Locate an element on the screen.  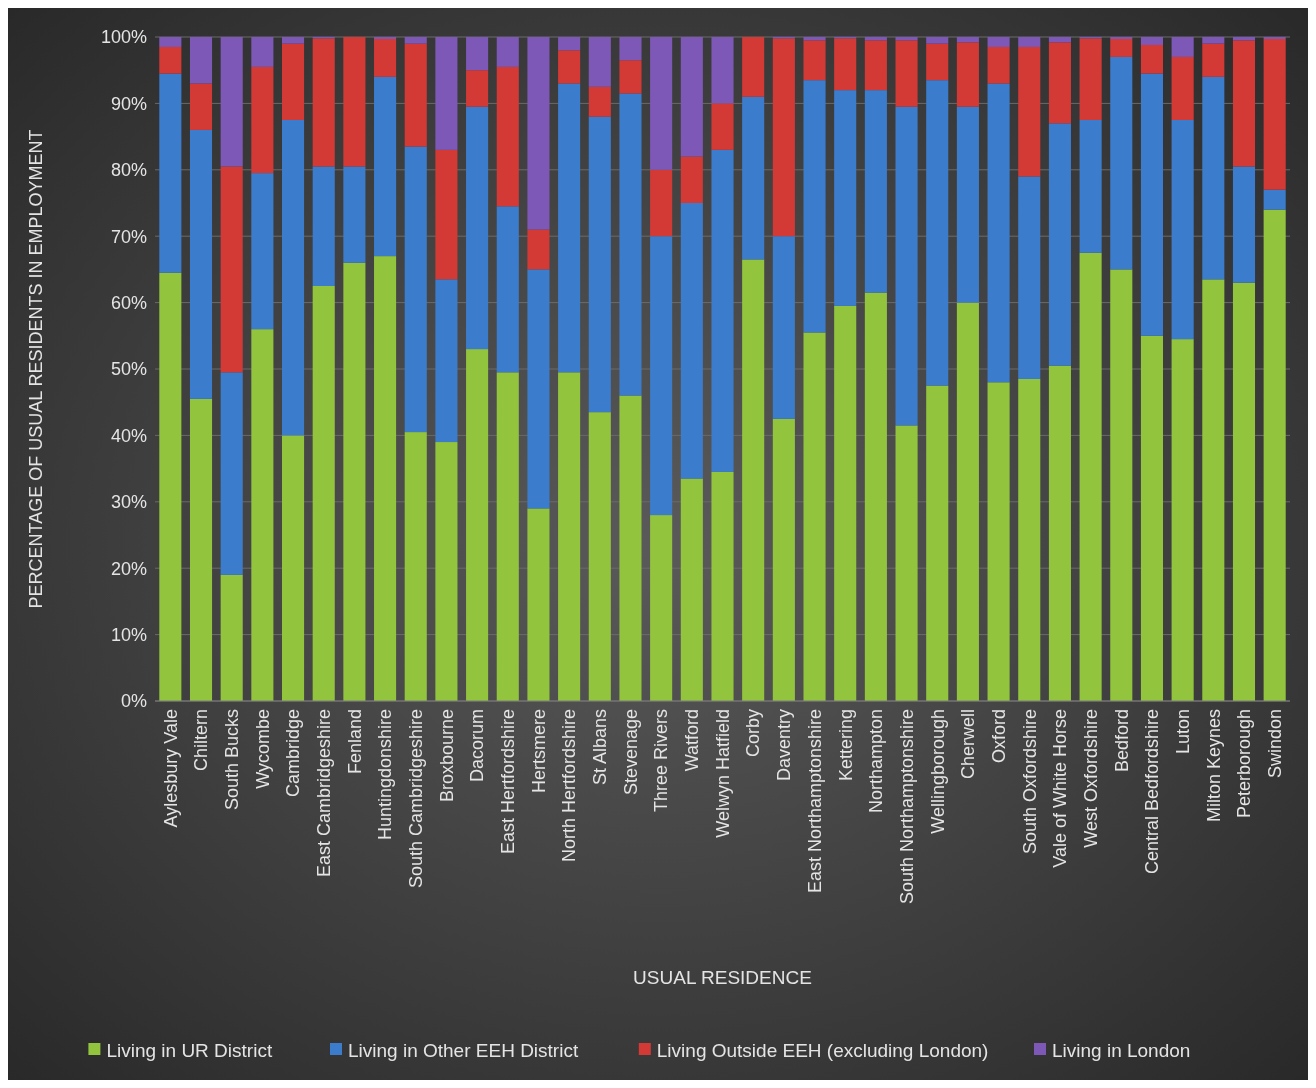
y-axis-title: PERCENTAGE OF USUAL RESIDENTS IN EMPLOYMENT is located at coordinates (36, 369).